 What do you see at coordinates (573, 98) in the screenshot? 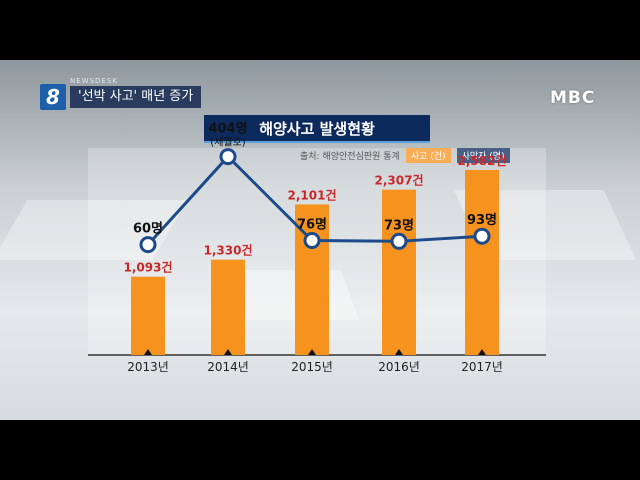
I see `mbc-logo: MBC` at bounding box center [573, 98].